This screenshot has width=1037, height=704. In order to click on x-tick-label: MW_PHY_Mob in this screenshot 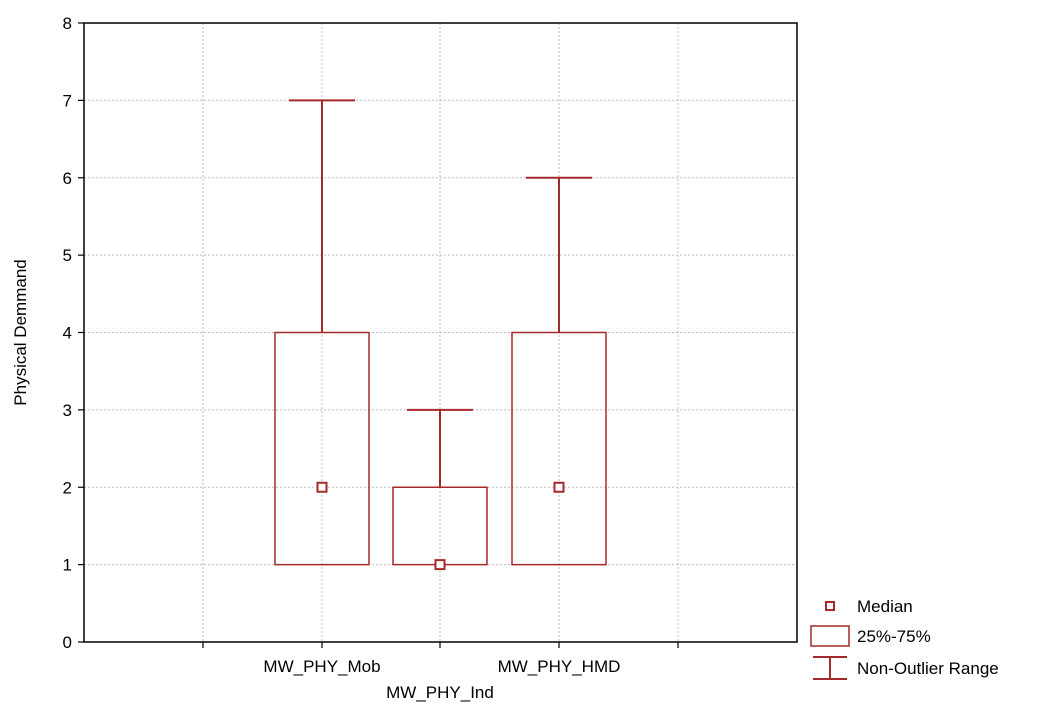, I will do `click(321, 666)`.